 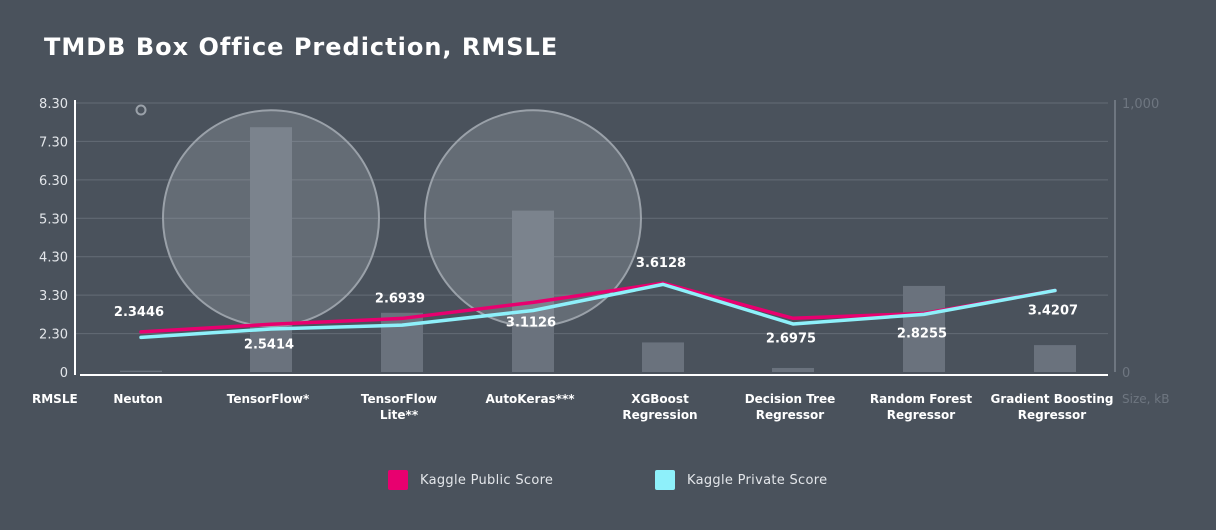 I want to click on legend-label-public: Kaggle Public Score, so click(x=487, y=480).